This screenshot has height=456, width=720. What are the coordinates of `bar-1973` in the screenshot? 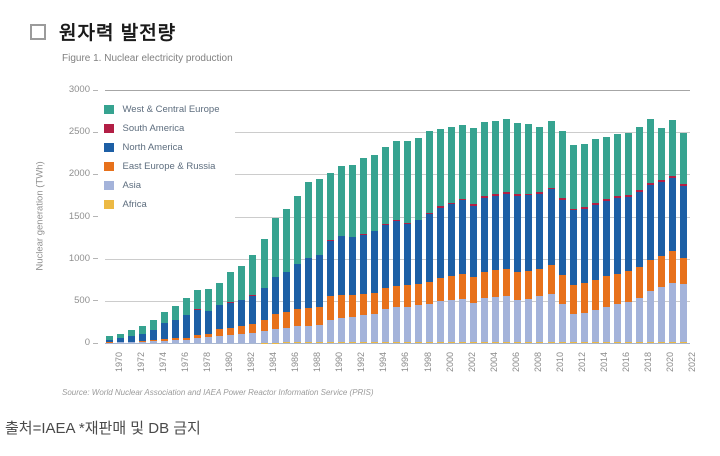 It's located at (143, 334).